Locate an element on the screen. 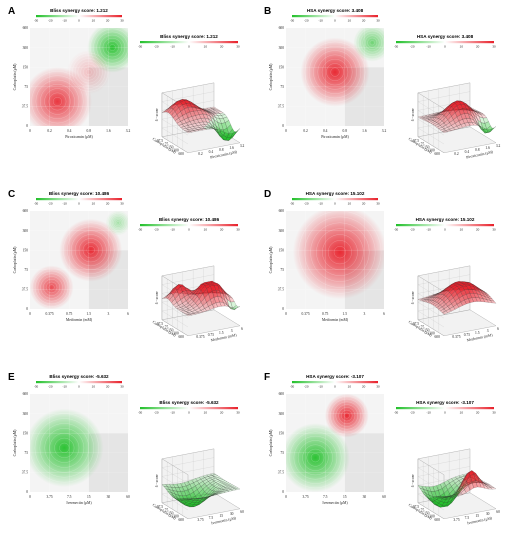 The width and height of the screenshot is (512, 550). colorbar-tick-label: 20 is located at coordinates (108, 21).